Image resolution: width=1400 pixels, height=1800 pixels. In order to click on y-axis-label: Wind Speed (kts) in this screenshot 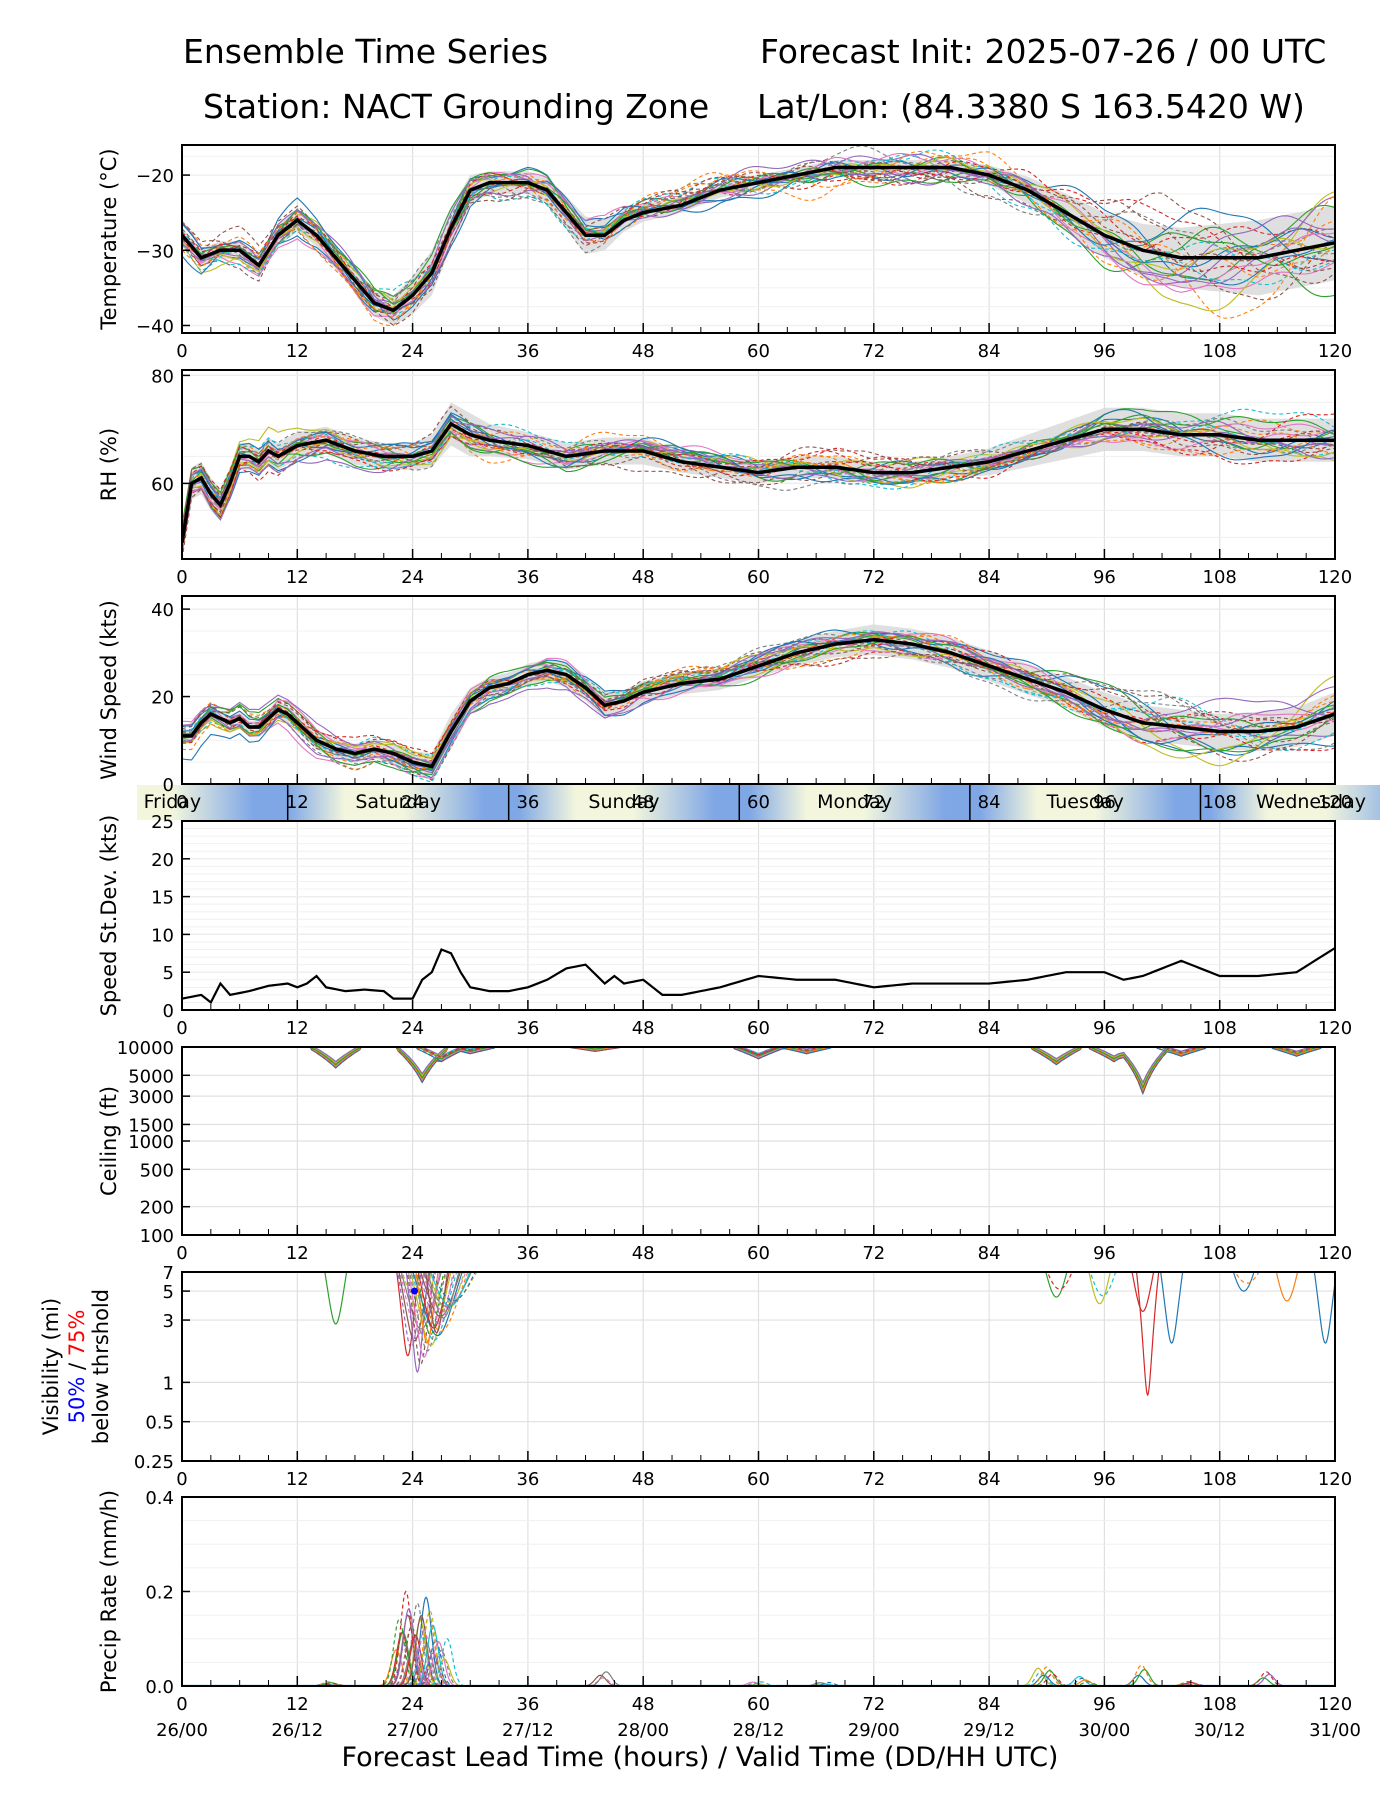, I will do `click(109, 690)`.